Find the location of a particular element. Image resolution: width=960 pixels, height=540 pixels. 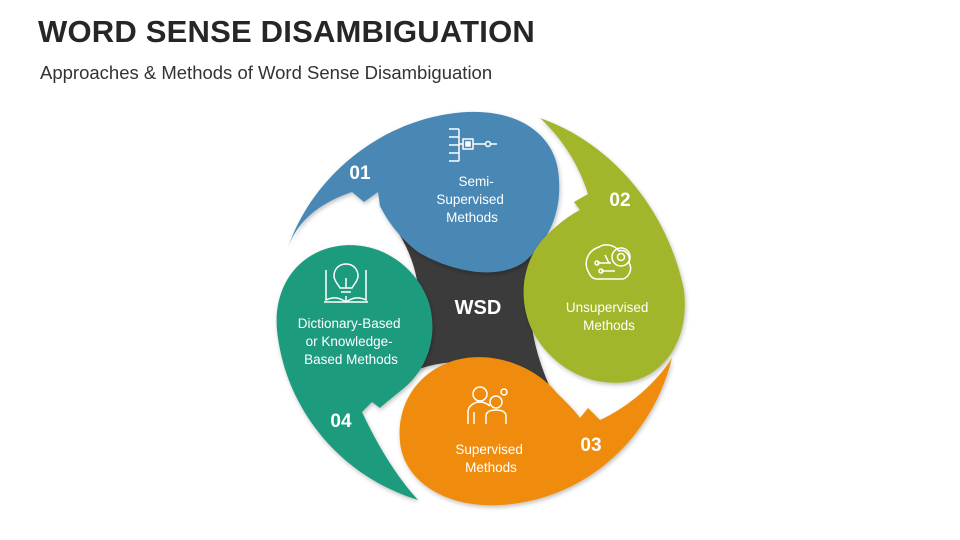

segment-04-number: 04 is located at coordinates (341, 421).